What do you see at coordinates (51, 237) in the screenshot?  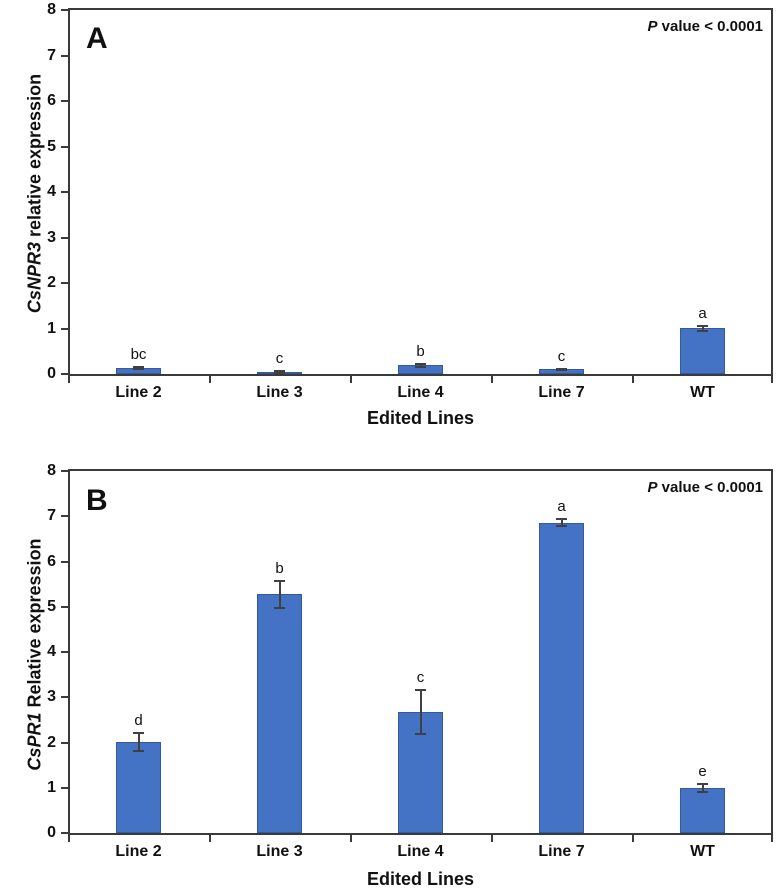 I see `y-axis-tick-label: 3` at bounding box center [51, 237].